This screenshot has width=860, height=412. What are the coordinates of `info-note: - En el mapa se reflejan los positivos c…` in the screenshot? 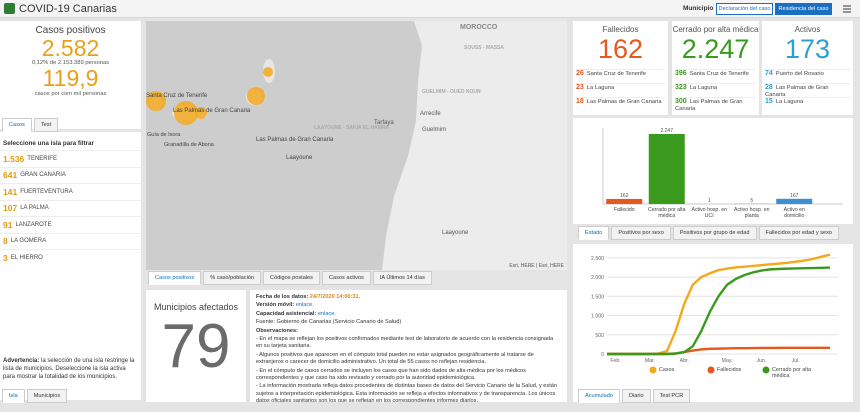 It's located at (405, 343).